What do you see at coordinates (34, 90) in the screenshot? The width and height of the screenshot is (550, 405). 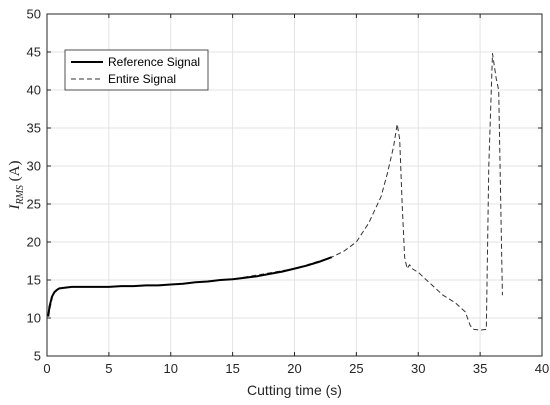 I see `y-tick-label: 40` at bounding box center [34, 90].